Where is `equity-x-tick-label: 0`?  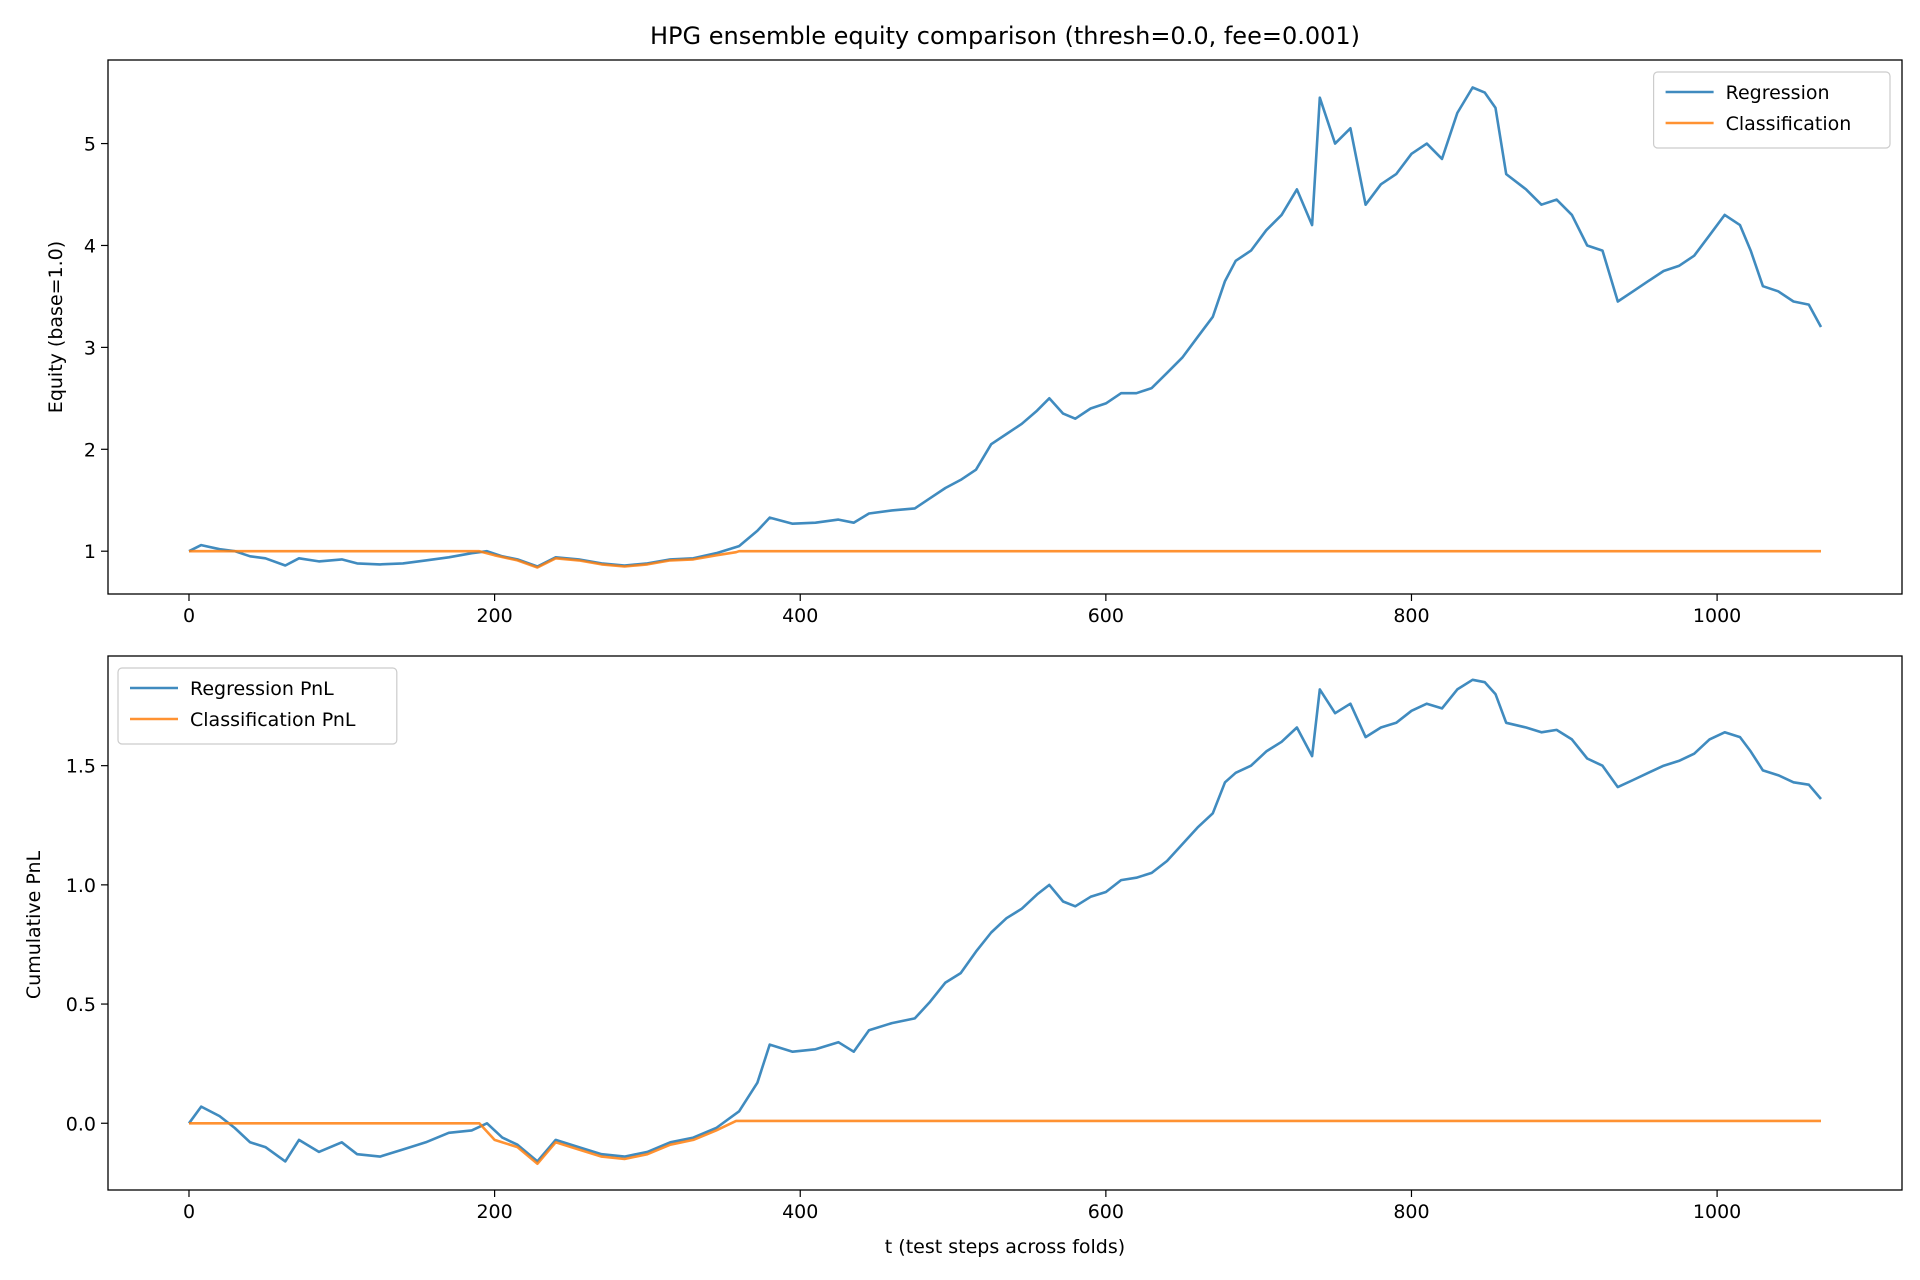 equity-x-tick-label: 0 is located at coordinates (189, 616).